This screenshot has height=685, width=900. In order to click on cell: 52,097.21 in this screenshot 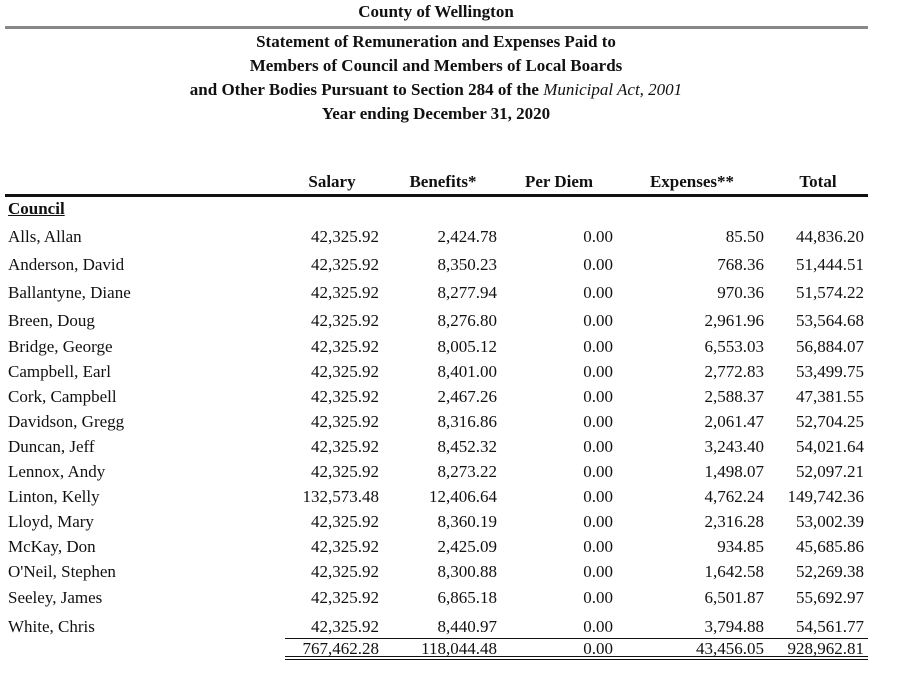, I will do `click(830, 471)`.